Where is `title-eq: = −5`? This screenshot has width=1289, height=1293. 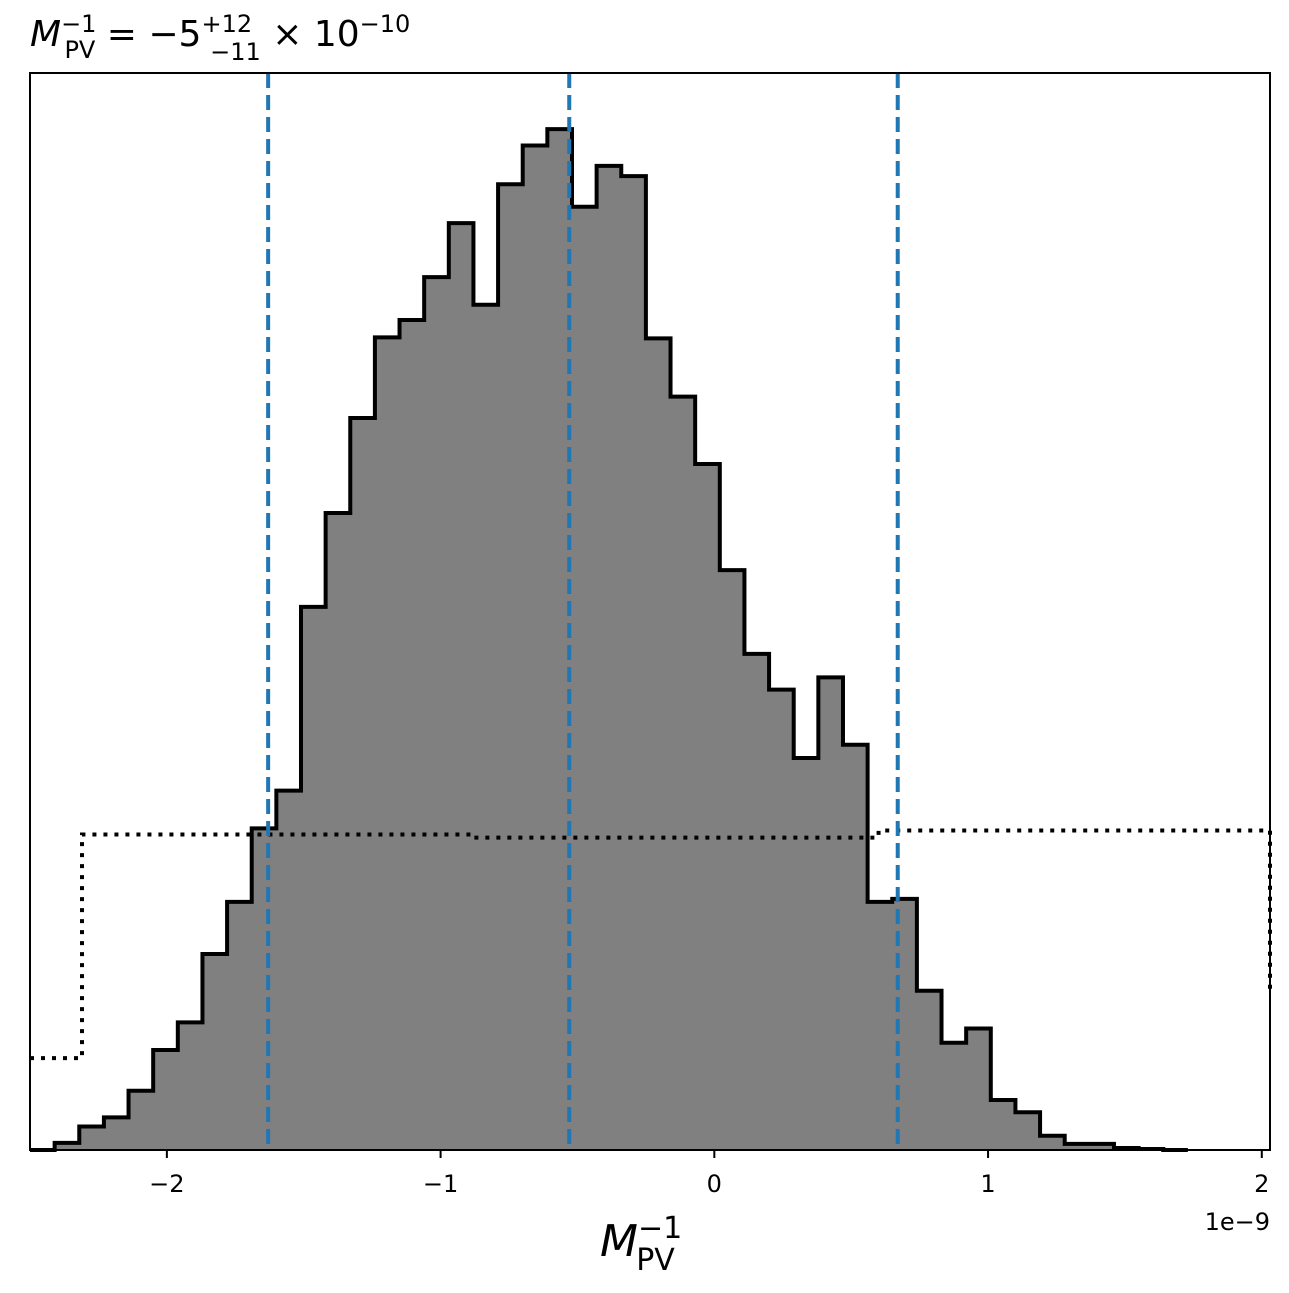
title-eq: = −5 is located at coordinates (148, 34).